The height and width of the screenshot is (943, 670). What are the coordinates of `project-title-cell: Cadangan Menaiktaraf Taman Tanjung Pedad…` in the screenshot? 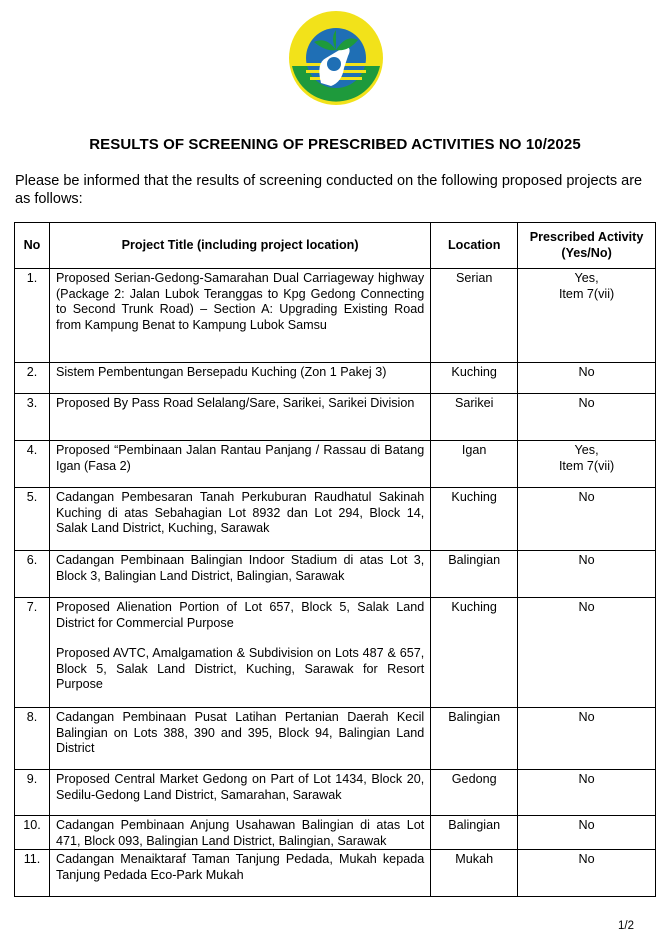 It's located at (240, 873).